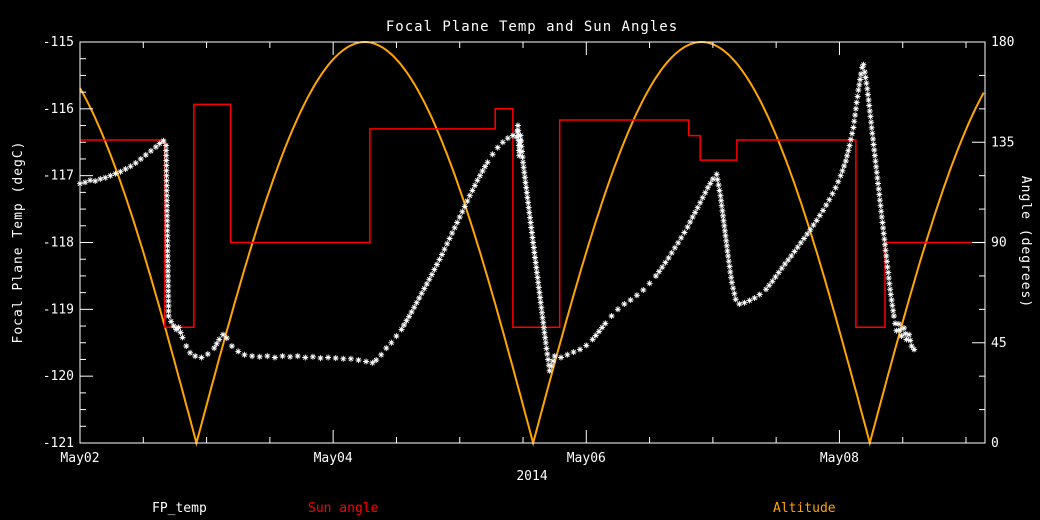 The width and height of the screenshot is (1040, 520). What do you see at coordinates (58, 376) in the screenshot?
I see `y-left-tick-label: -120` at bounding box center [58, 376].